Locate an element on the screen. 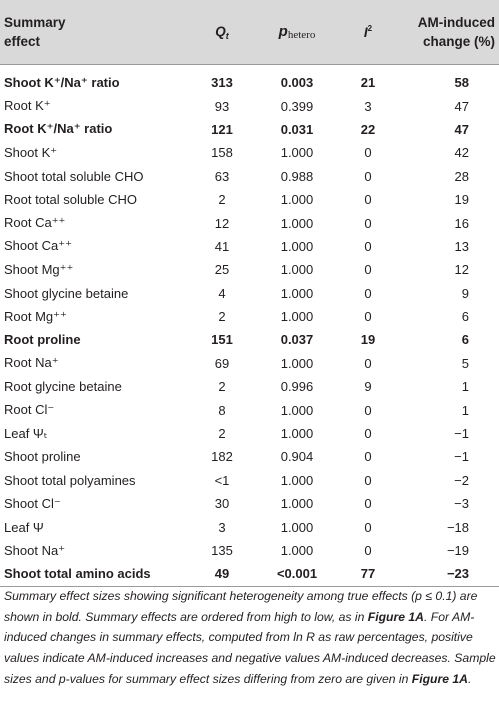  cell-p-hetero: 0.031 is located at coordinates (297, 129).